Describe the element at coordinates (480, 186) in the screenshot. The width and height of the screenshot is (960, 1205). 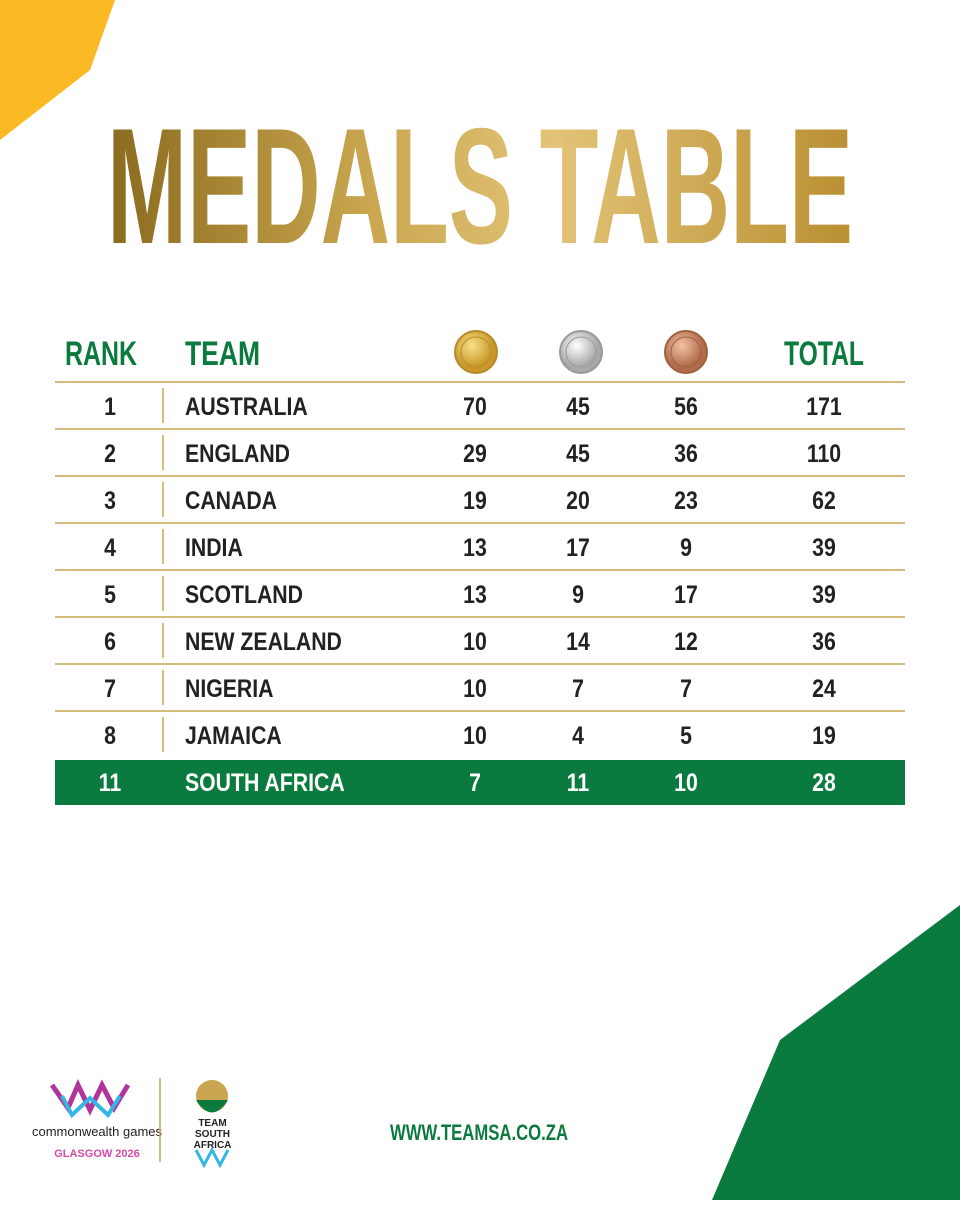
I see `title: MEDALS TABLE` at that location.